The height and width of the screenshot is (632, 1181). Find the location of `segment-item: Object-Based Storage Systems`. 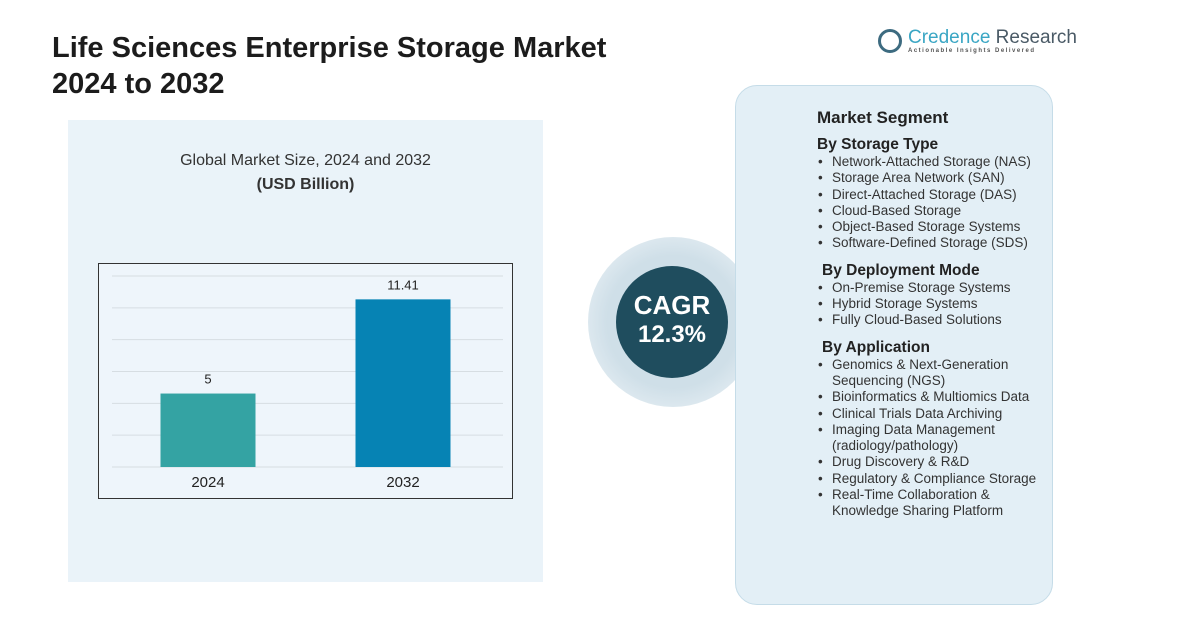

segment-item: Object-Based Storage Systems is located at coordinates (933, 227).